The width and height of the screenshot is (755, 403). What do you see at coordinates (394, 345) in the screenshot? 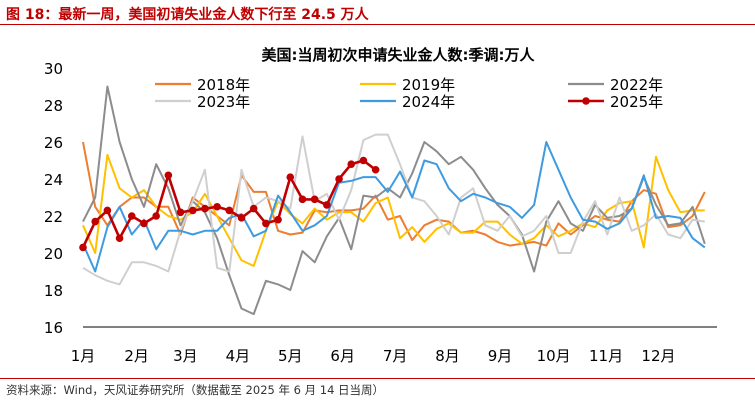
I see `x-axis: 1月 2月 3月 4月 5月 6月 7月 8月 9月 10月 11月 12月` at bounding box center [394, 345].